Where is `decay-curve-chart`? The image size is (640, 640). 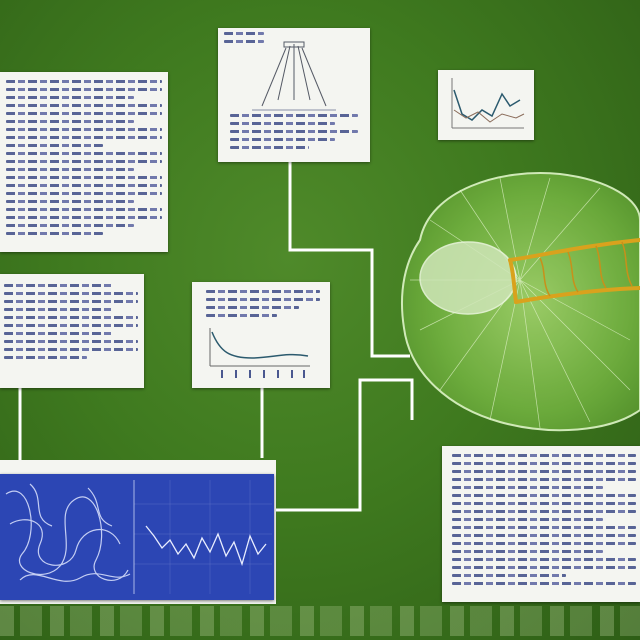
decay-curve-chart is located at coordinates (261, 335).